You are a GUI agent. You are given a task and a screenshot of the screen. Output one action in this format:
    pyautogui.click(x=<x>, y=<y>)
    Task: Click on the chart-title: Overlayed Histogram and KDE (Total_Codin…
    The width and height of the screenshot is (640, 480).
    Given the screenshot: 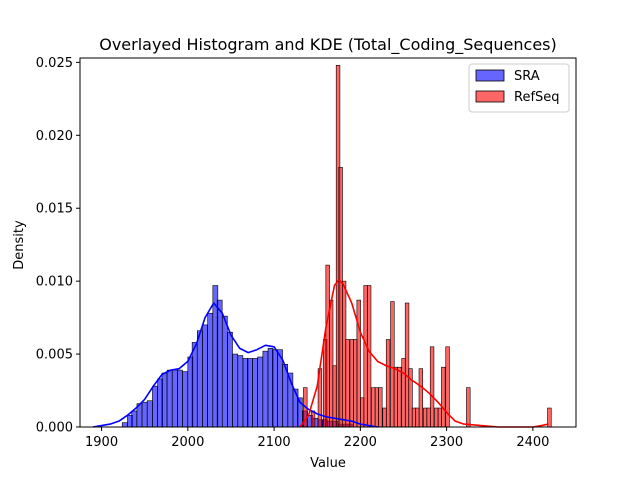 What is the action you would take?
    pyautogui.click(x=328, y=45)
    